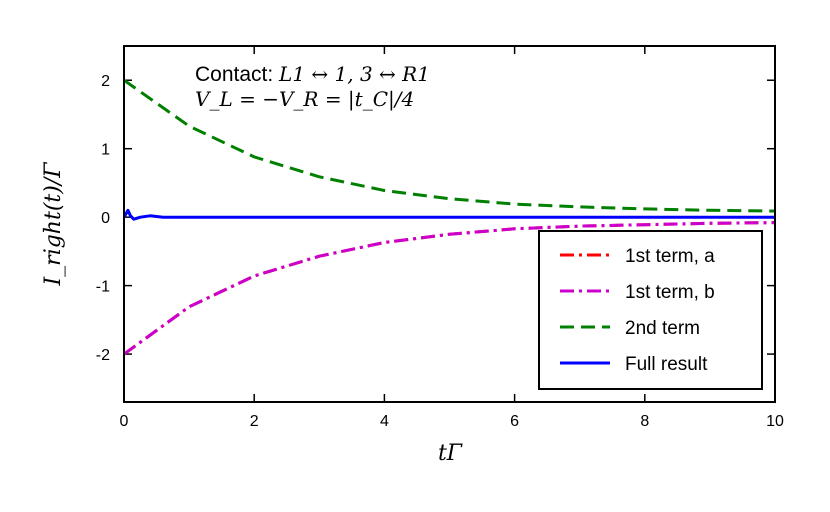 The height and width of the screenshot is (512, 830). Describe the element at coordinates (514, 421) in the screenshot. I see `x-tick-label: 6` at that location.